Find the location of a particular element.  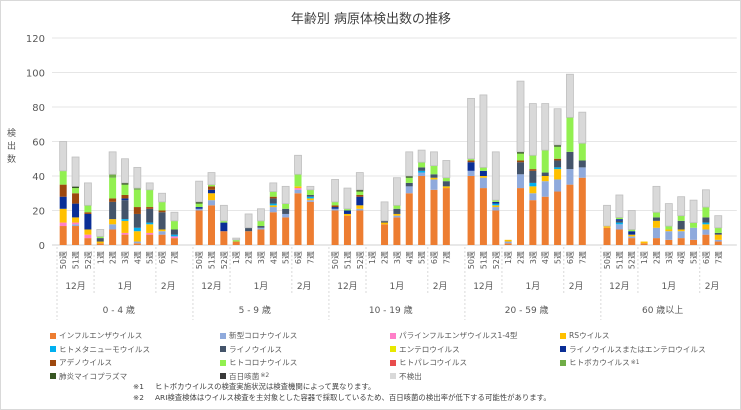

week-tick-label: 50週 is located at coordinates (471, 260).